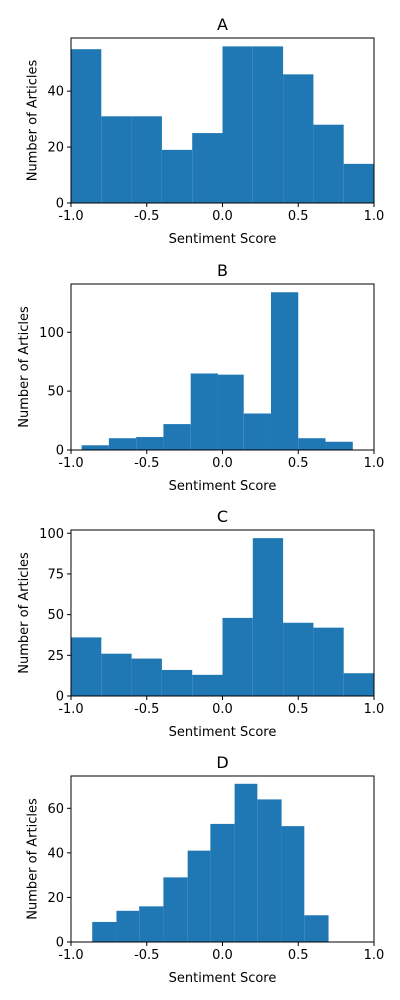 The height and width of the screenshot is (1000, 400). What do you see at coordinates (222, 516) in the screenshot?
I see `chart-title: C` at bounding box center [222, 516].